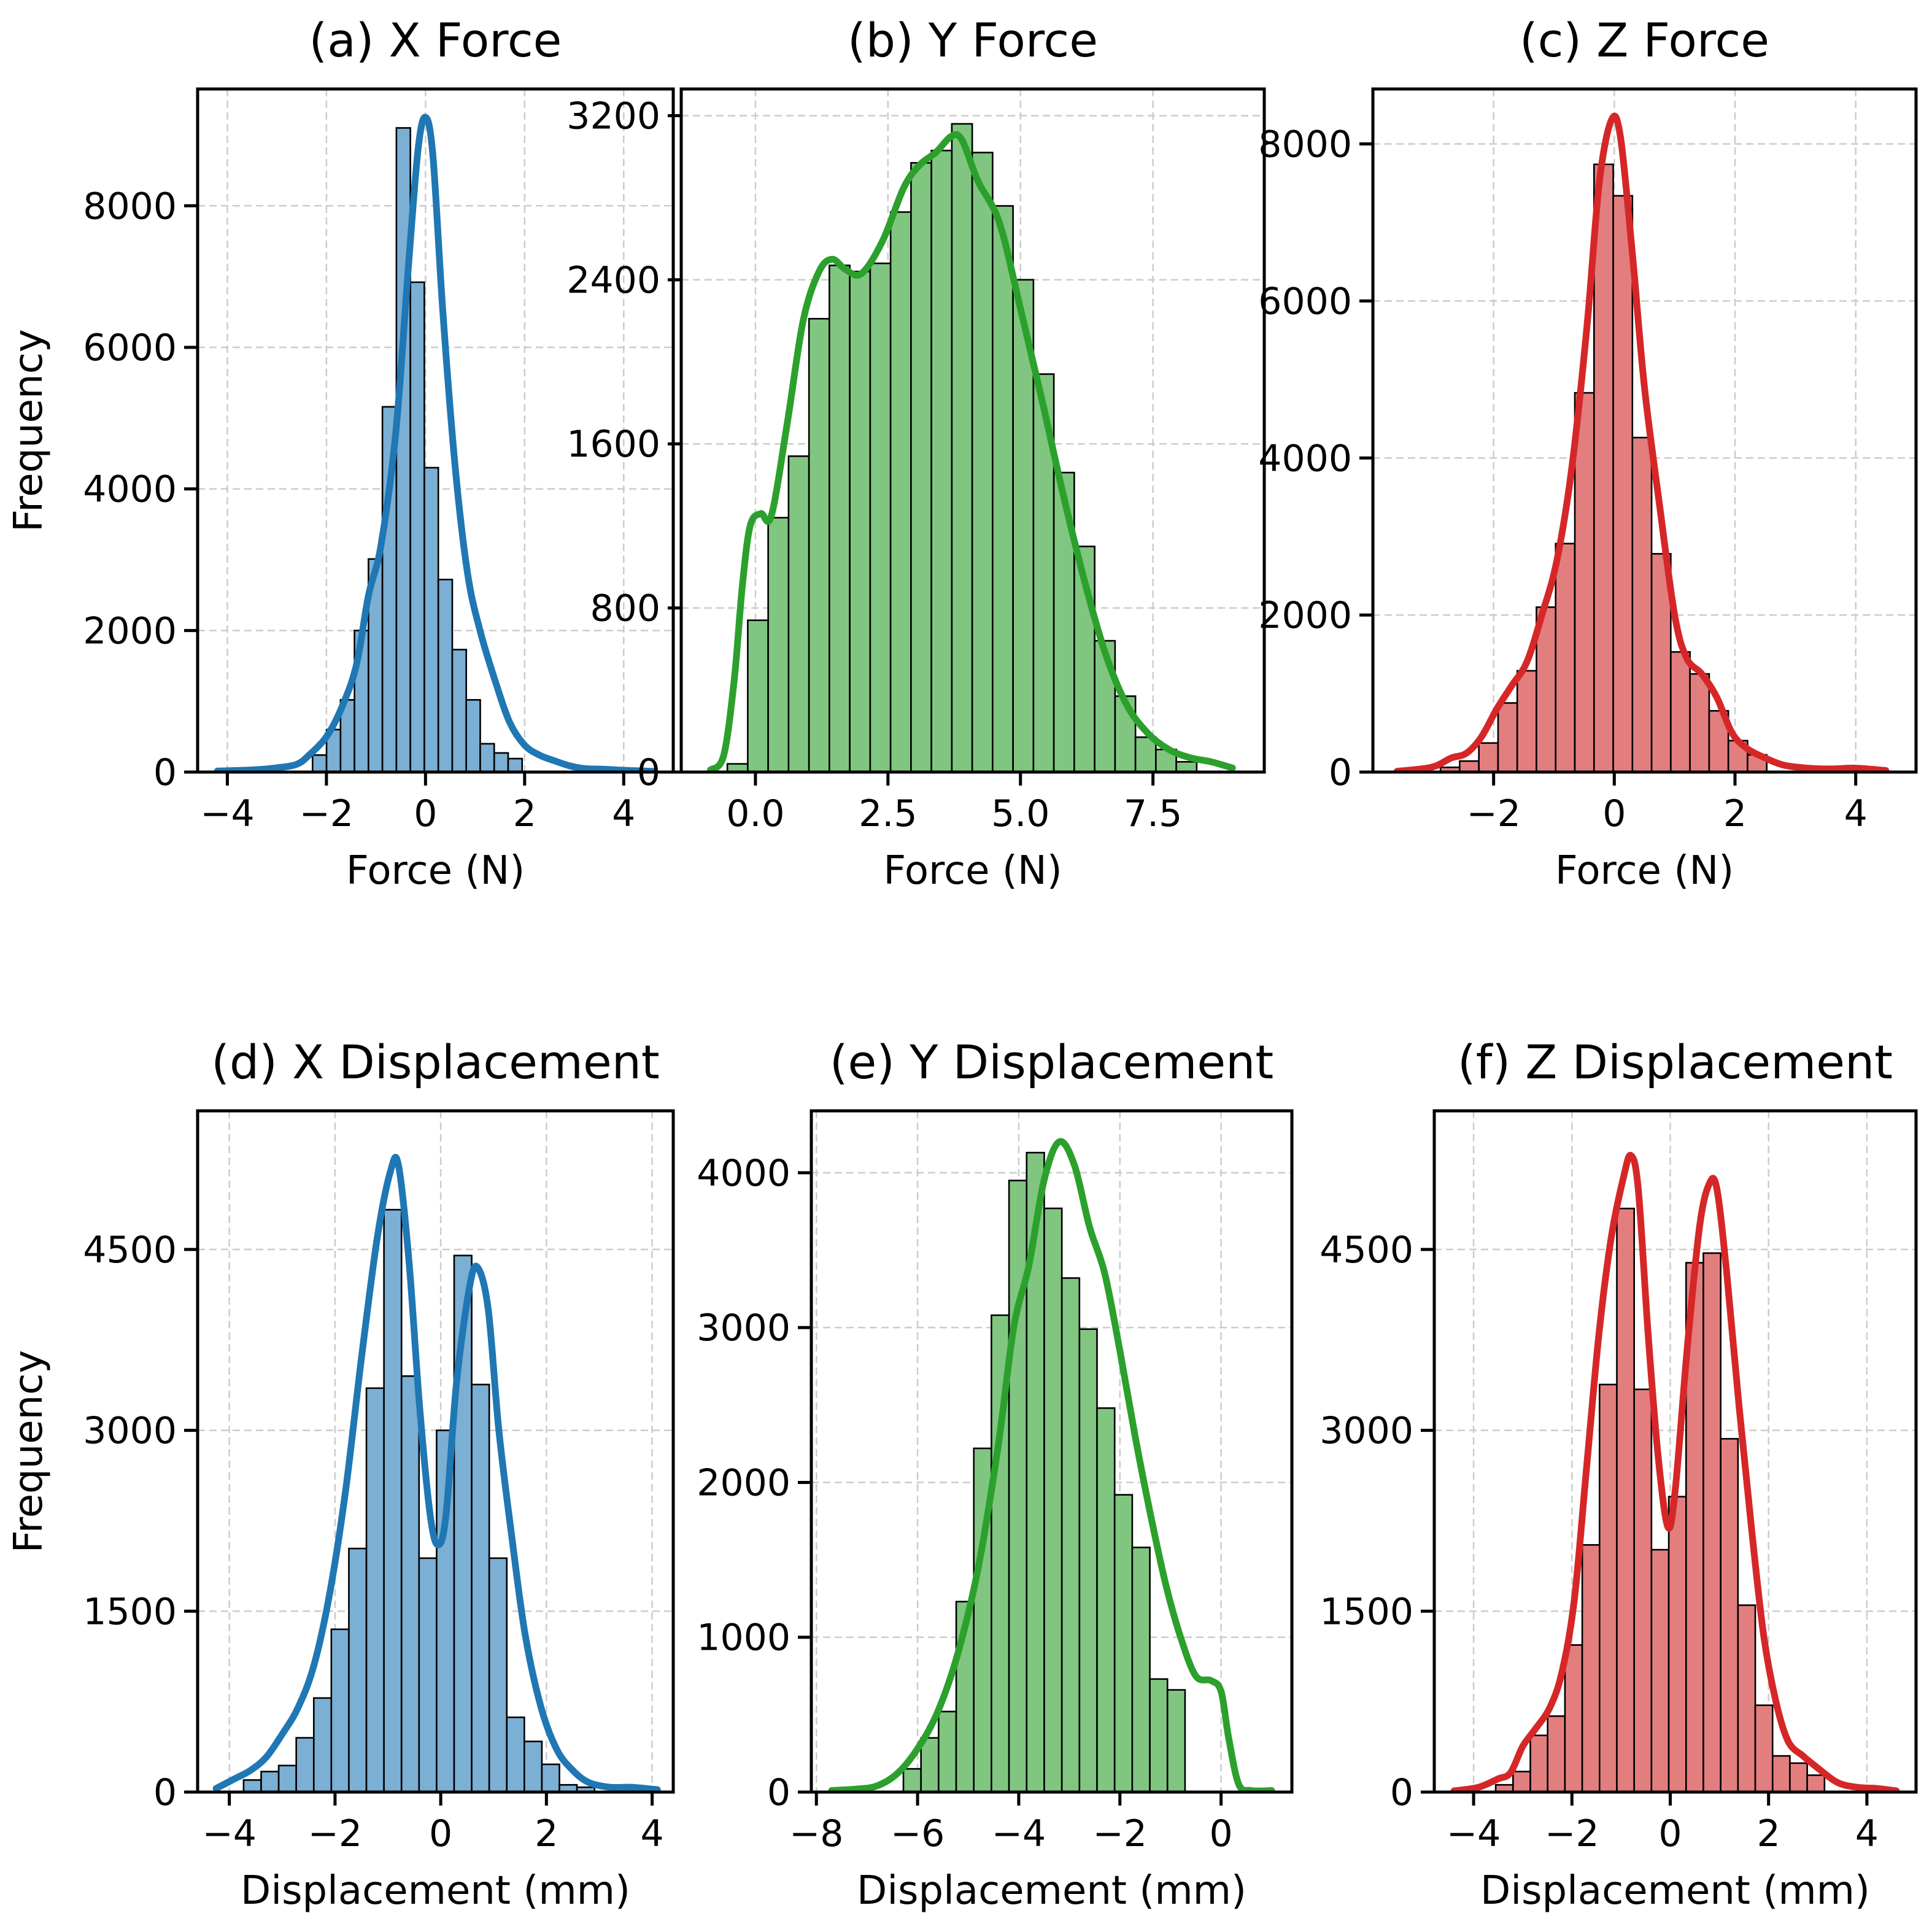  I want to click on x-tick-label: 0.0, so click(755, 813).